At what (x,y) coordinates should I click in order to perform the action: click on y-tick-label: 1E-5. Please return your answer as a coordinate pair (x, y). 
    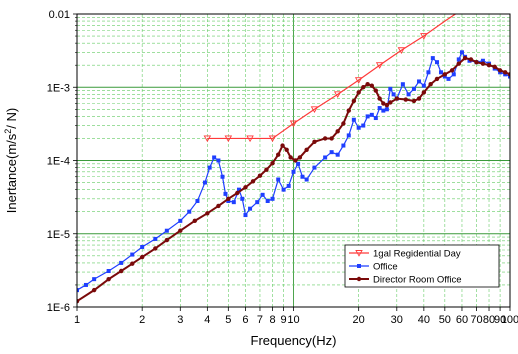
    Looking at the image, I should click on (58, 235).